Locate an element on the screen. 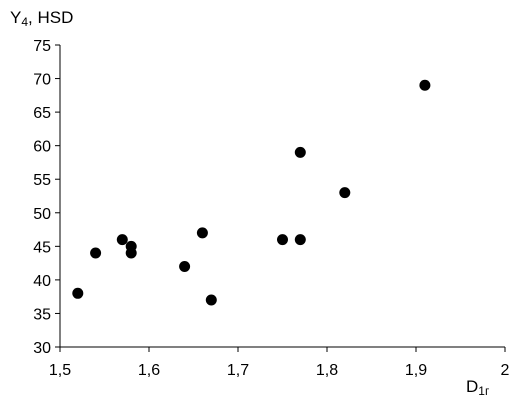 The height and width of the screenshot is (403, 512). y-axis-title-sub: 4 is located at coordinates (24, 22).